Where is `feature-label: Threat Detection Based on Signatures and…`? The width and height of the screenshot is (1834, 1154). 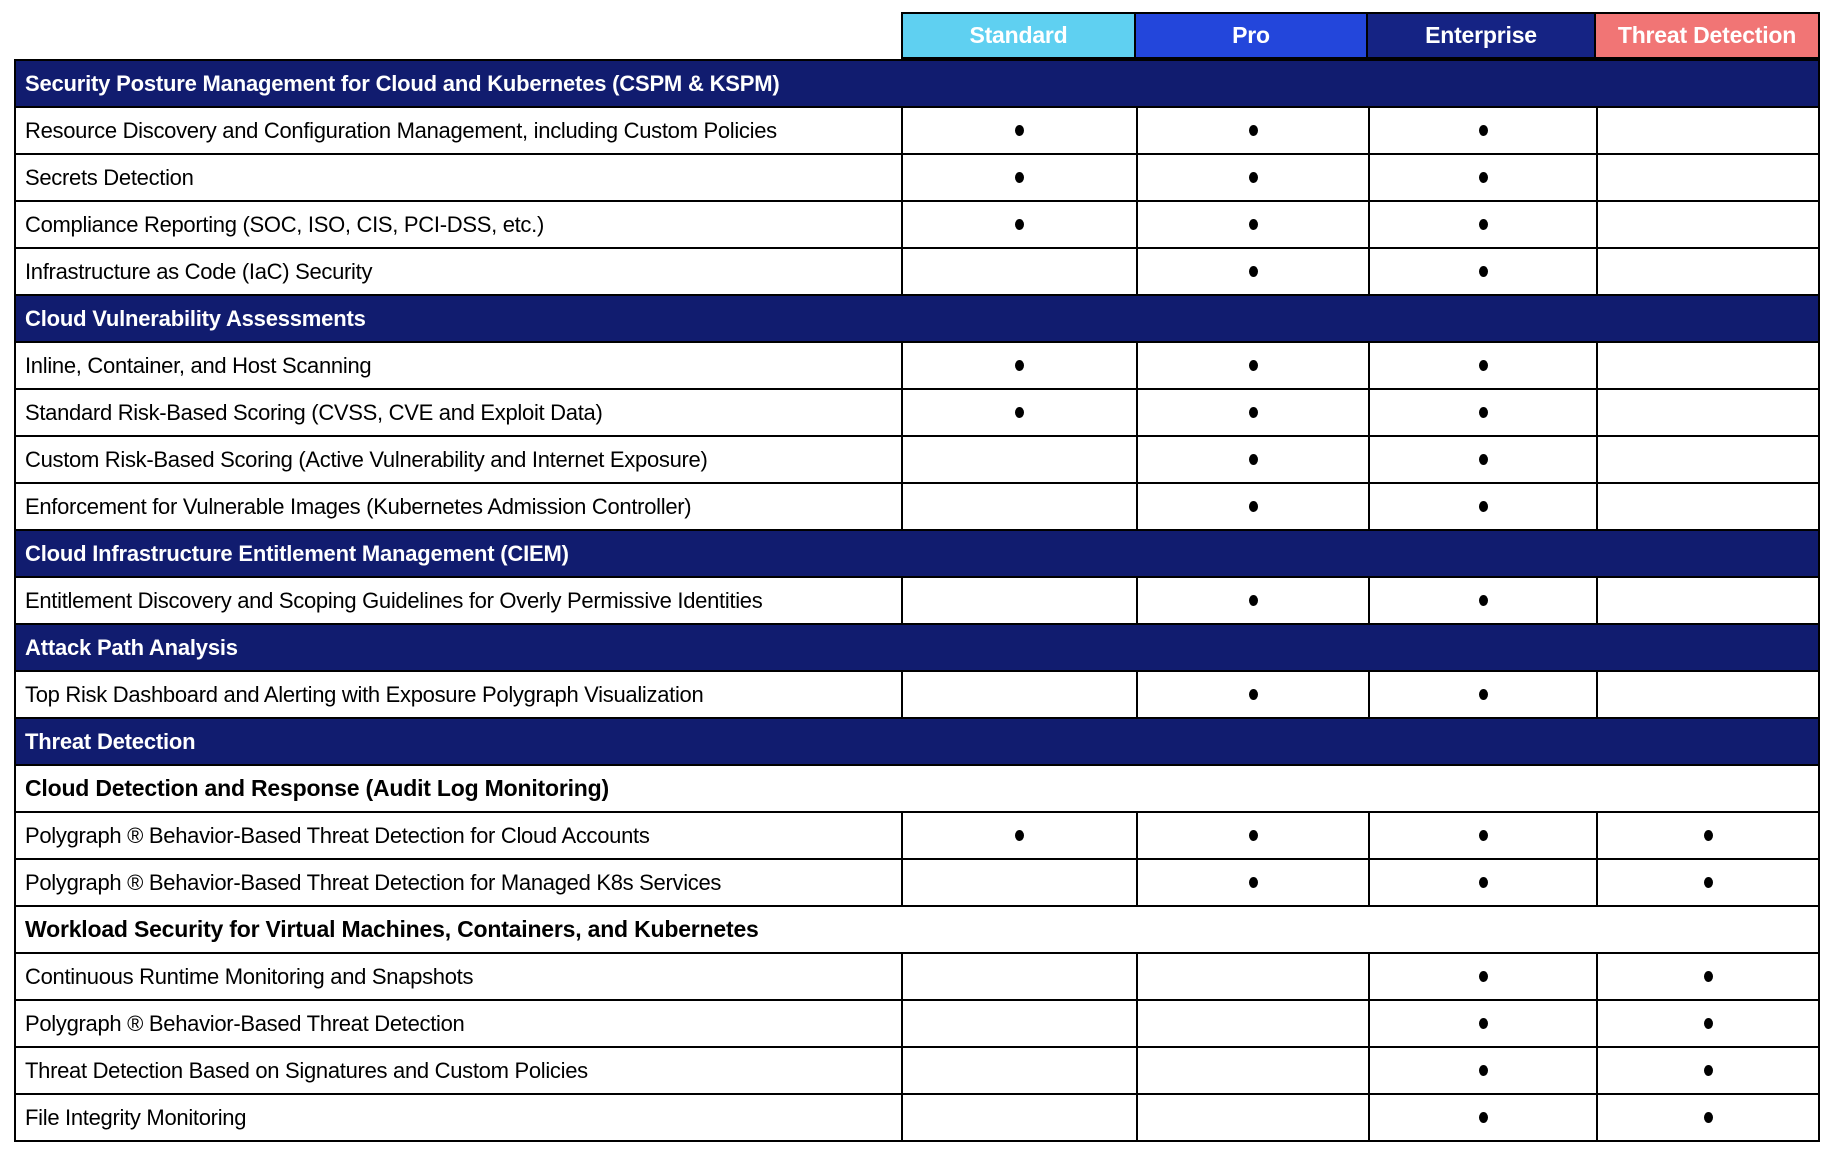 feature-label: Threat Detection Based on Signatures and… is located at coordinates (306, 1070).